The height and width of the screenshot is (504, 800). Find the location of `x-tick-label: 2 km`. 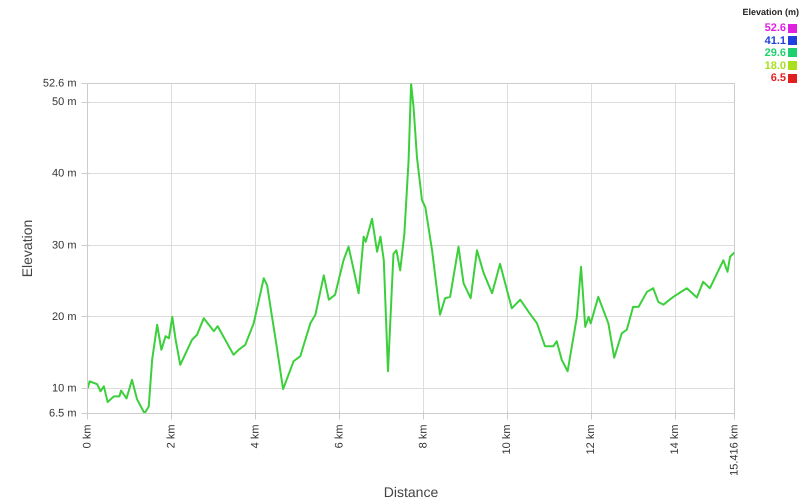

x-tick-label: 2 km is located at coordinates (171, 436).